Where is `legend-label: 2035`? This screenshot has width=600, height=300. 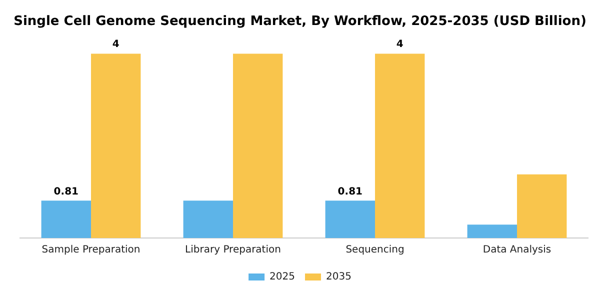
legend-label: 2035 is located at coordinates (339, 277).